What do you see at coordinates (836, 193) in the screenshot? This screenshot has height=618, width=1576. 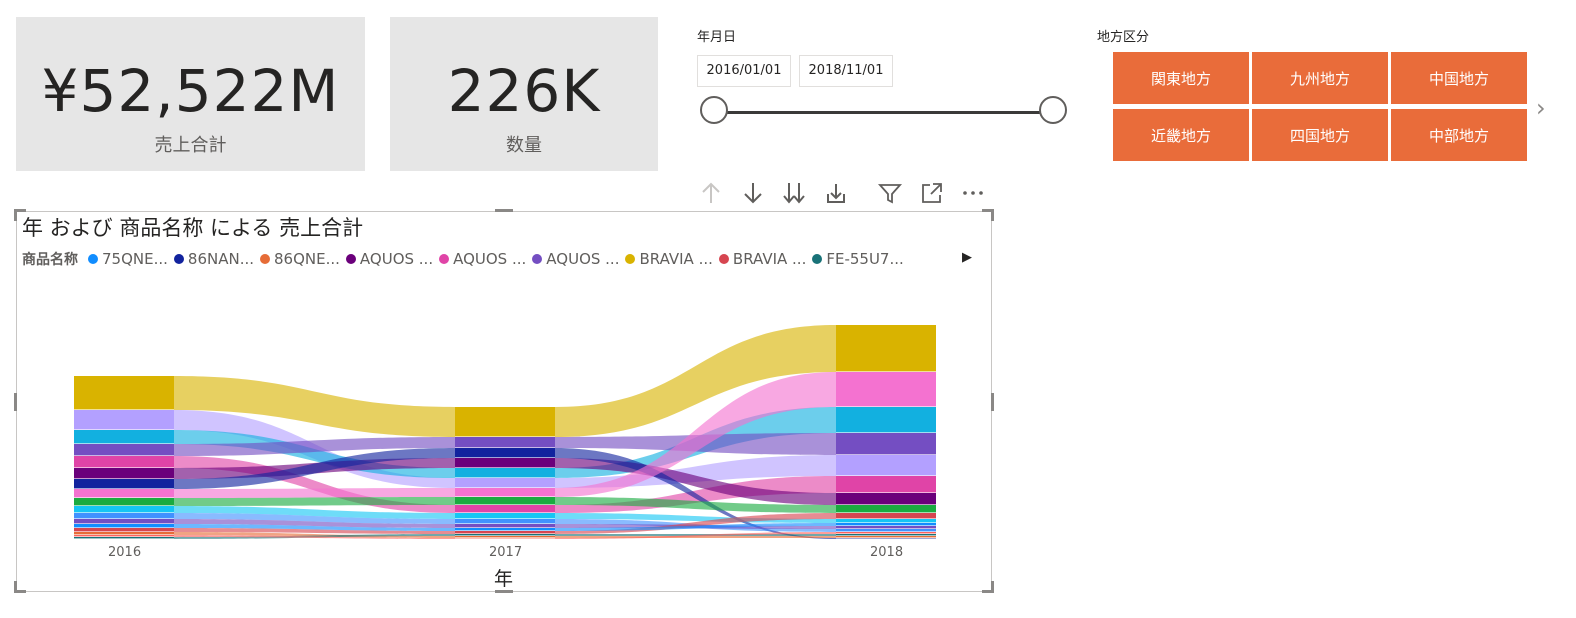 I see `expand-hierarchy-icon` at bounding box center [836, 193].